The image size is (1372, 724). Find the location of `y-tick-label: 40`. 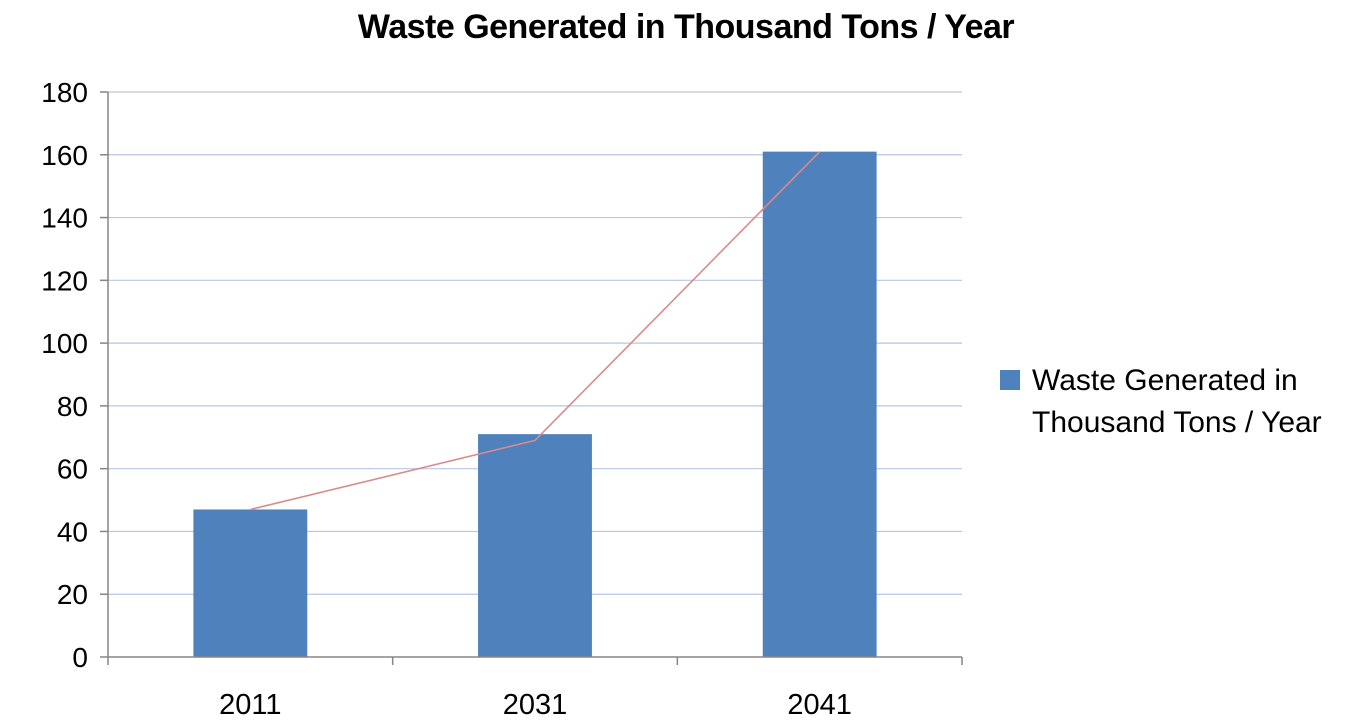

y-tick-label: 40 is located at coordinates (72, 531).